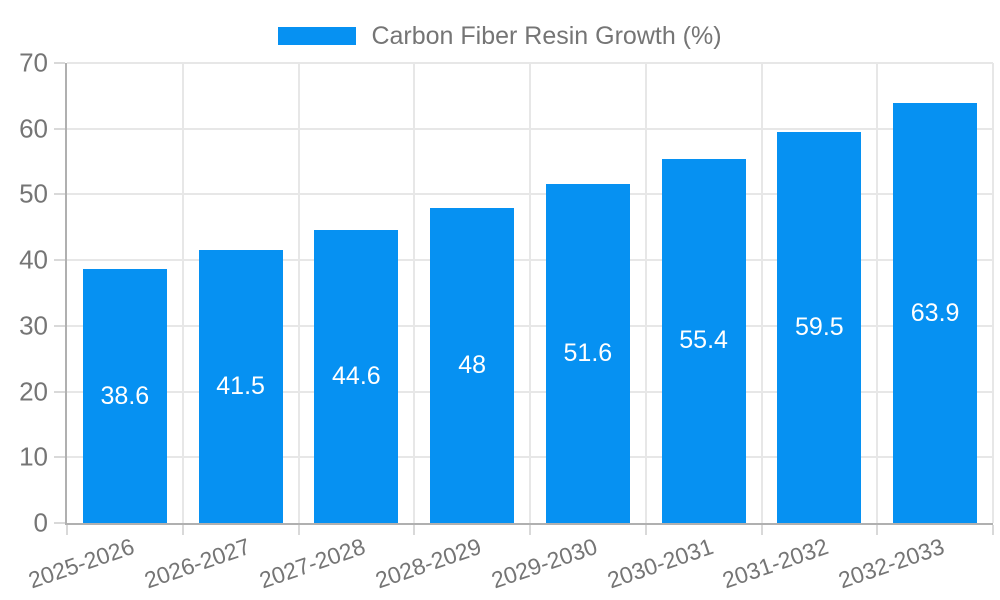 This screenshot has width=1000, height=600. I want to click on x-tick-label: 2030-2031, so click(660, 563).